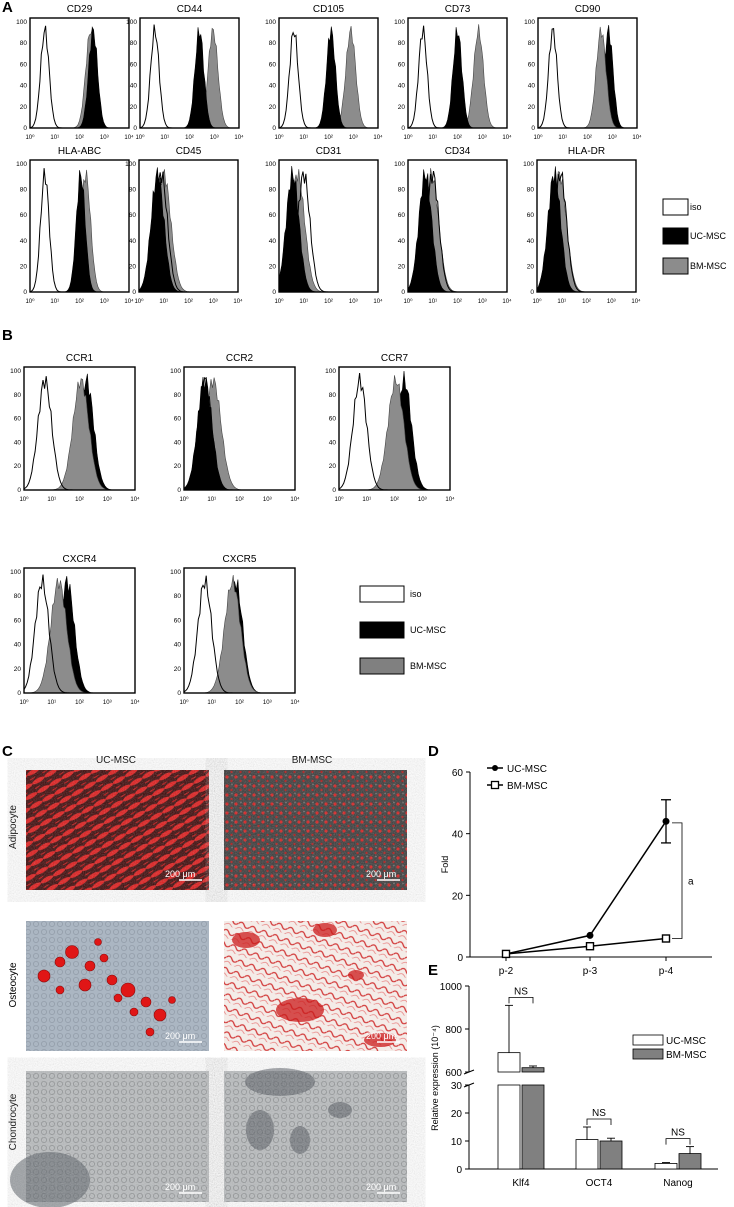  Describe the element at coordinates (708, 266) in the screenshot. I see `legend-label-bm-msc: BM-MSC` at that location.